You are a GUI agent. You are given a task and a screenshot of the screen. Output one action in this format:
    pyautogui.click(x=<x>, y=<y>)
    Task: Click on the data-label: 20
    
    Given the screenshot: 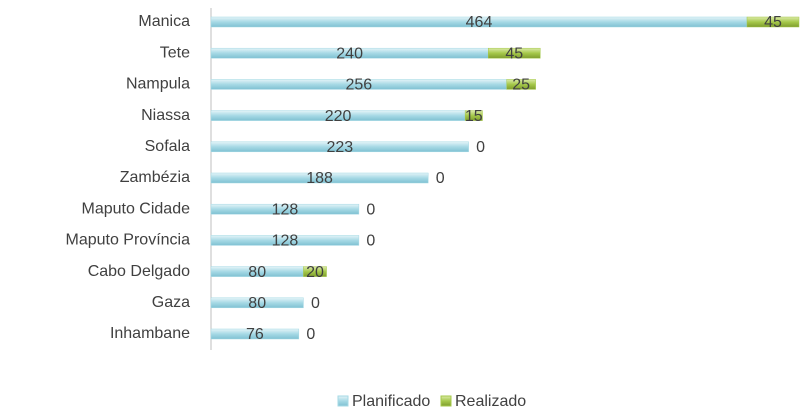 What is the action you would take?
    pyautogui.click(x=315, y=272)
    